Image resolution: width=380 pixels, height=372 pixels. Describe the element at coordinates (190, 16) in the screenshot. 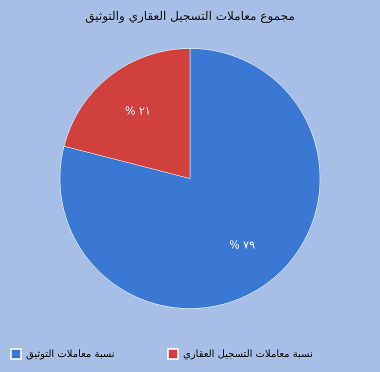

I see `chart-title: مجموع معاملات التسجيل العقاري والتوثيق` at that location.